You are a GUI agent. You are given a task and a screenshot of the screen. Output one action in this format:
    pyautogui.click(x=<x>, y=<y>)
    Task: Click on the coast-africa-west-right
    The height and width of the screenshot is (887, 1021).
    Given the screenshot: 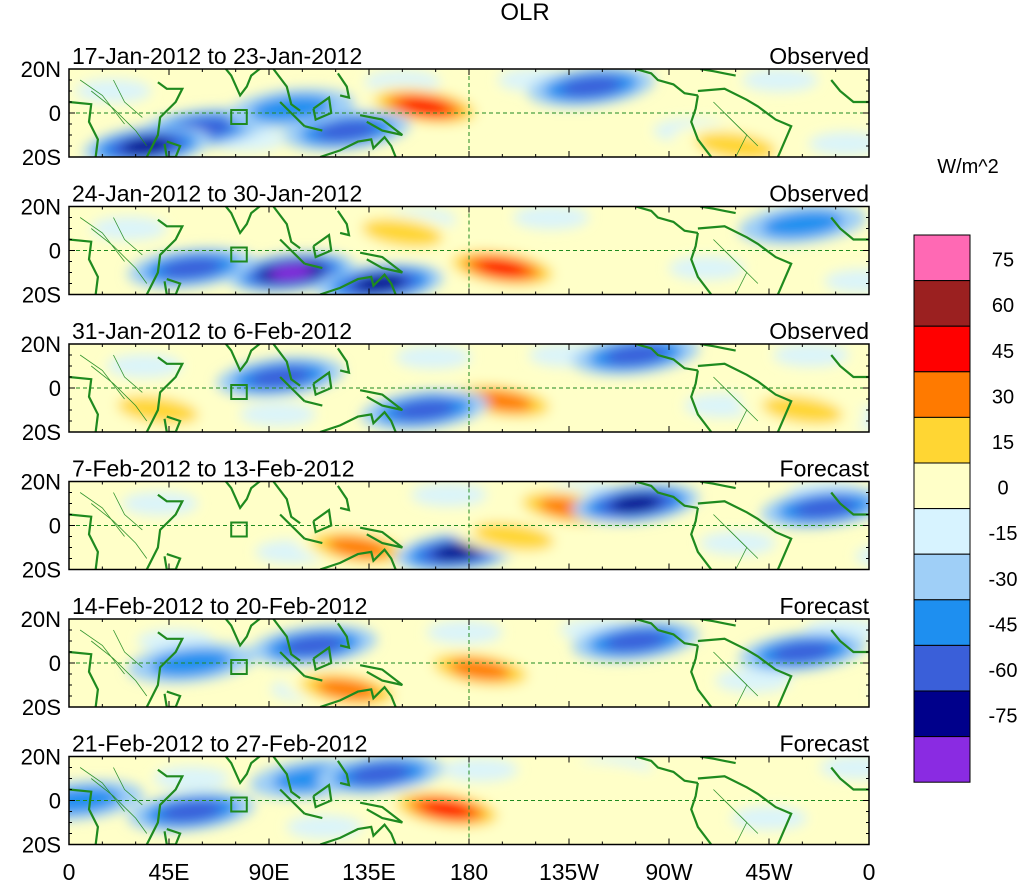 What is the action you would take?
    pyautogui.click(x=849, y=228)
    